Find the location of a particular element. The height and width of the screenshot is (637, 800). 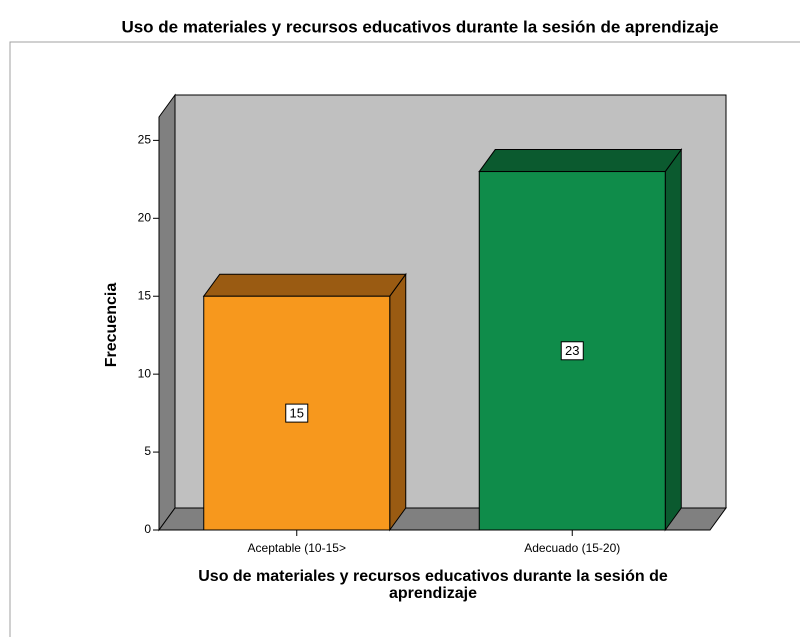

y-tick-label: 0 is located at coordinates (147, 529).